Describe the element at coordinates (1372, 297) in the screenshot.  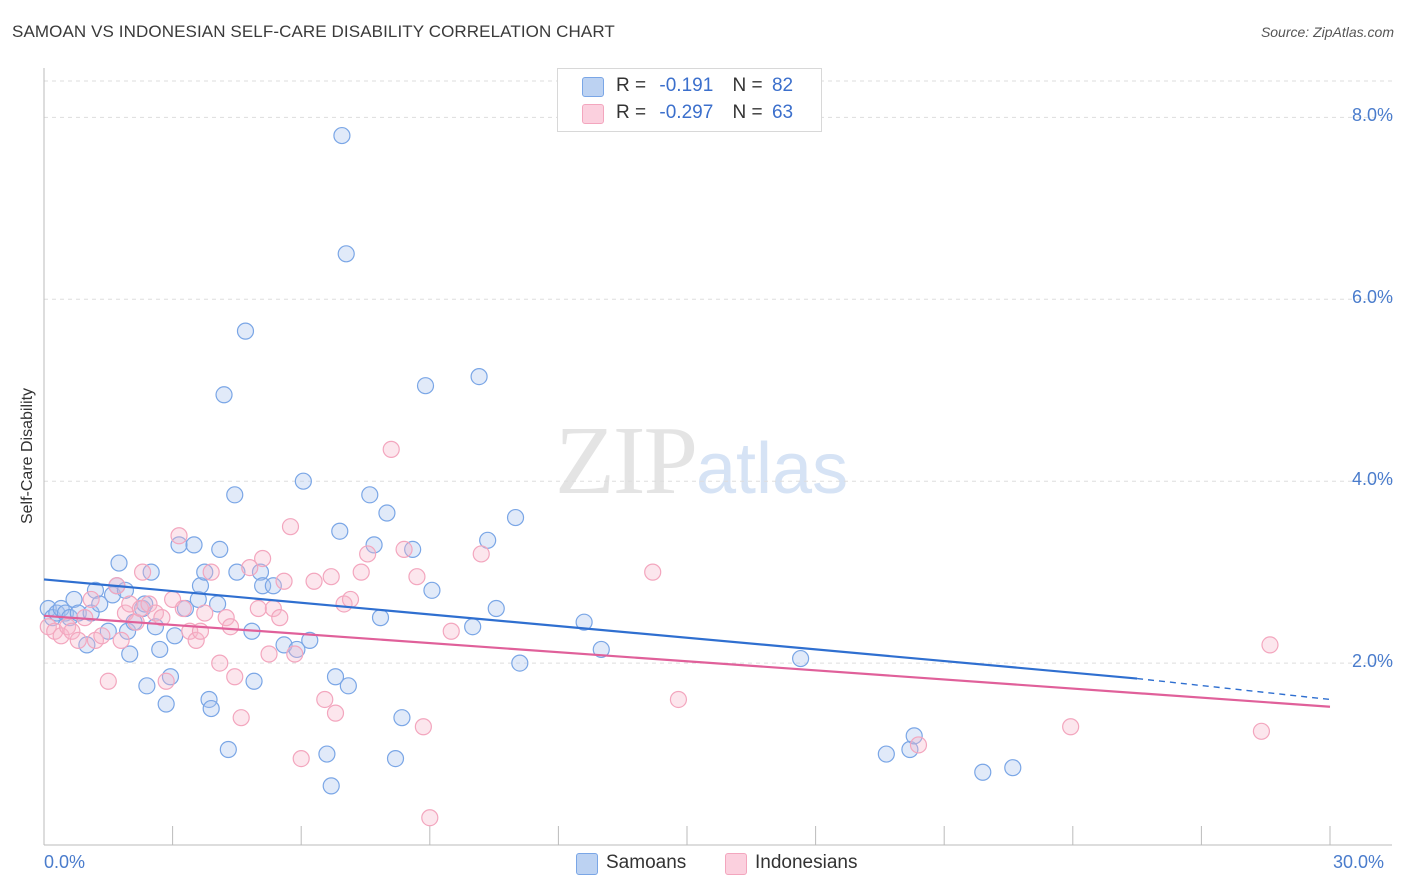
I see `y-tick-label: 6.0%` at that location.